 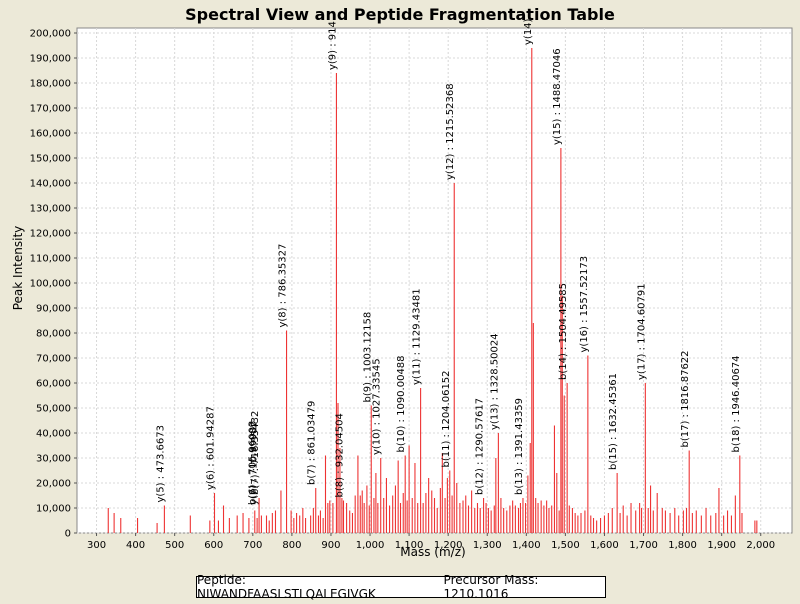 I want to click on peak-annotation: y(9) : 914, so click(x=332, y=45).